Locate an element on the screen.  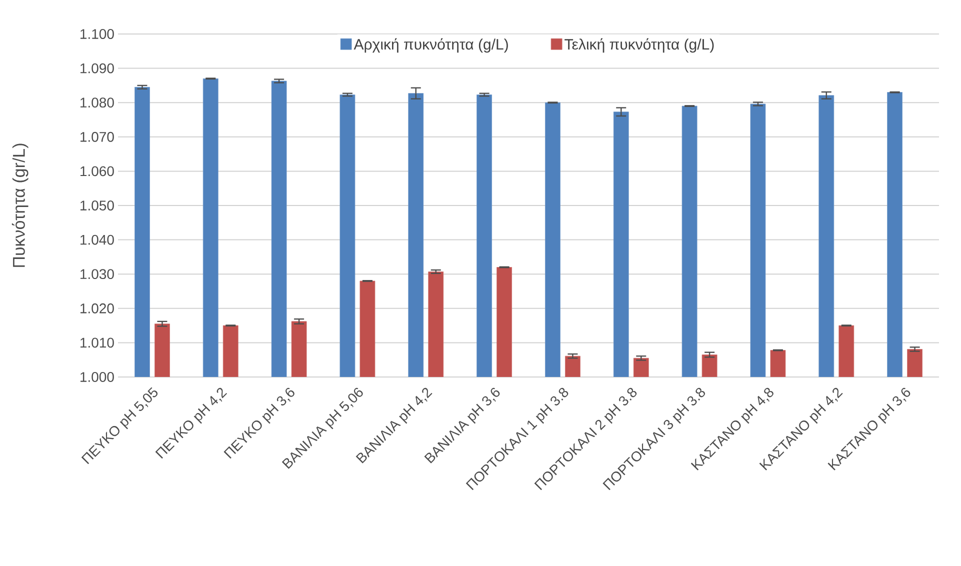
y-tick-label: 1.090 is located at coordinates (97, 68).